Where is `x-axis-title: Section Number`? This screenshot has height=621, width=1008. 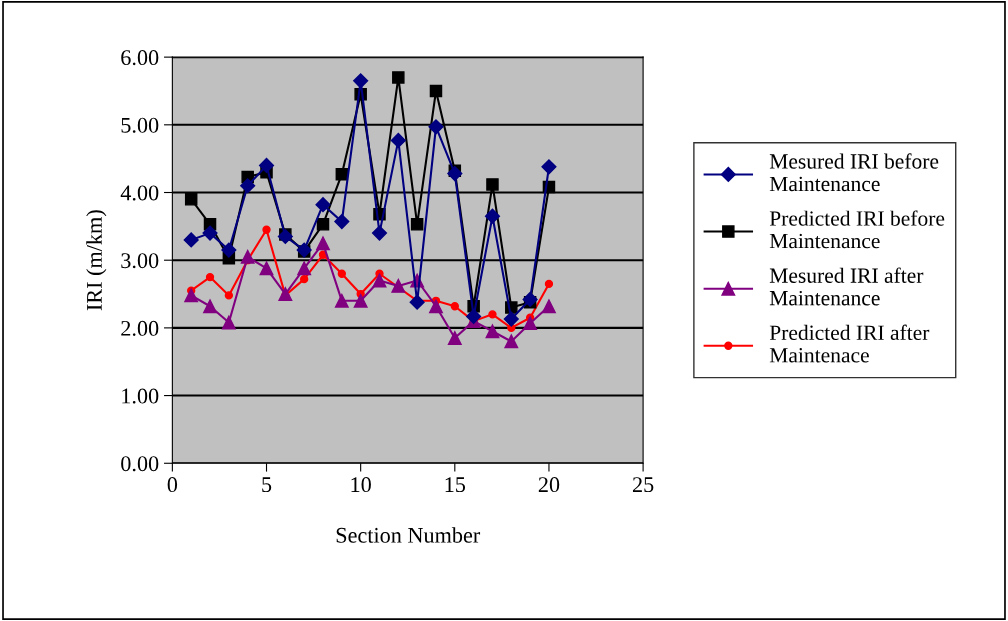 x-axis-title: Section Number is located at coordinates (408, 535).